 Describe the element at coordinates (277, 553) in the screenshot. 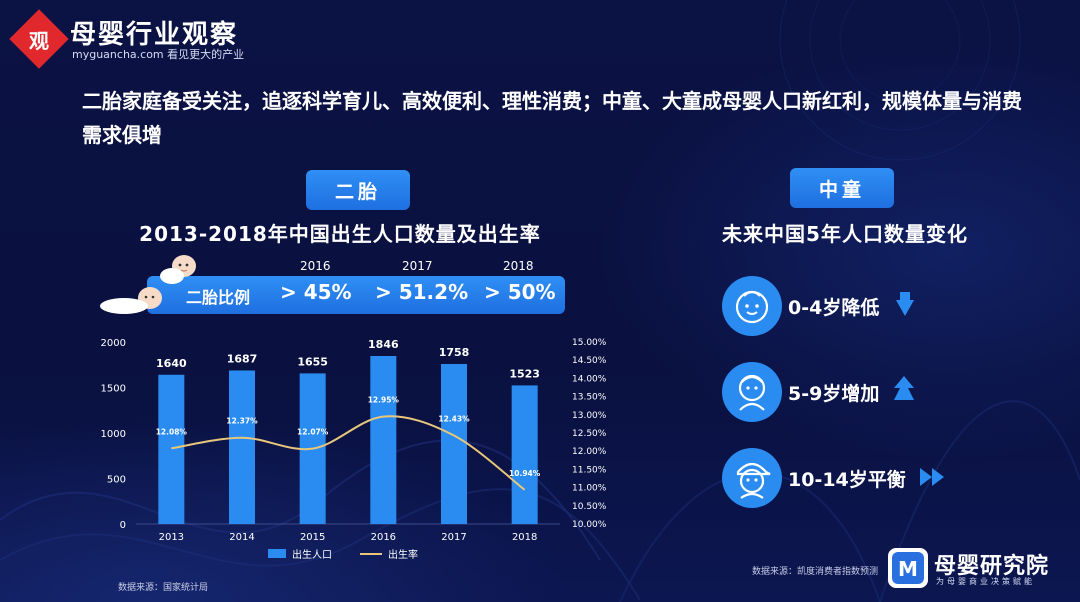

I see `legend-bar-swatch` at that location.